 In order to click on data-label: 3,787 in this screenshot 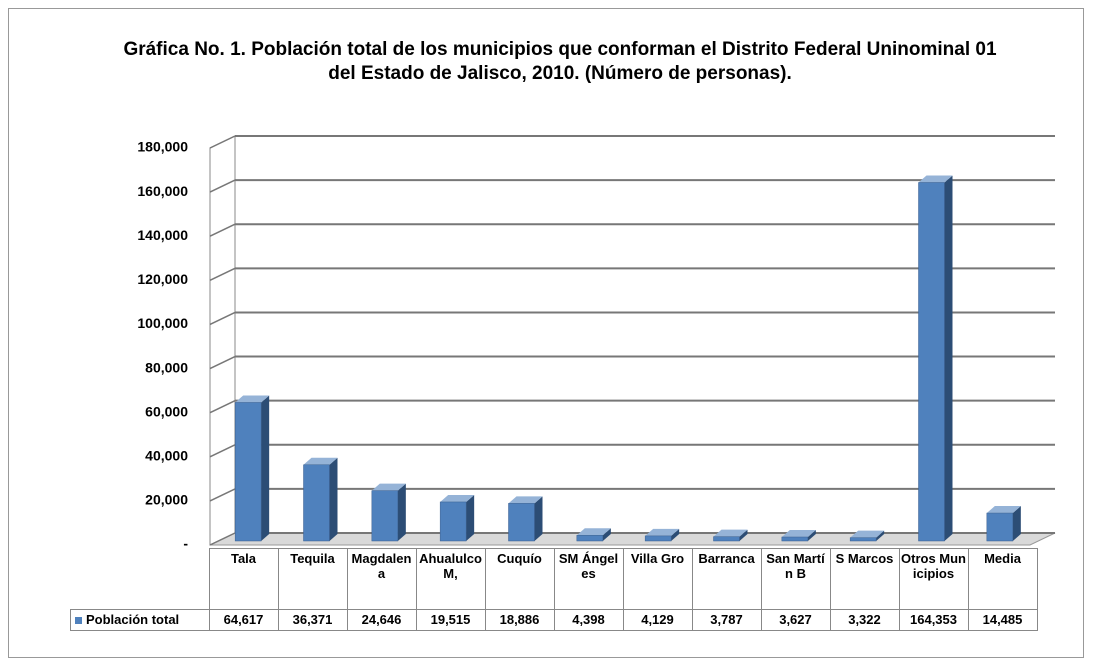, I will do `click(726, 620)`.